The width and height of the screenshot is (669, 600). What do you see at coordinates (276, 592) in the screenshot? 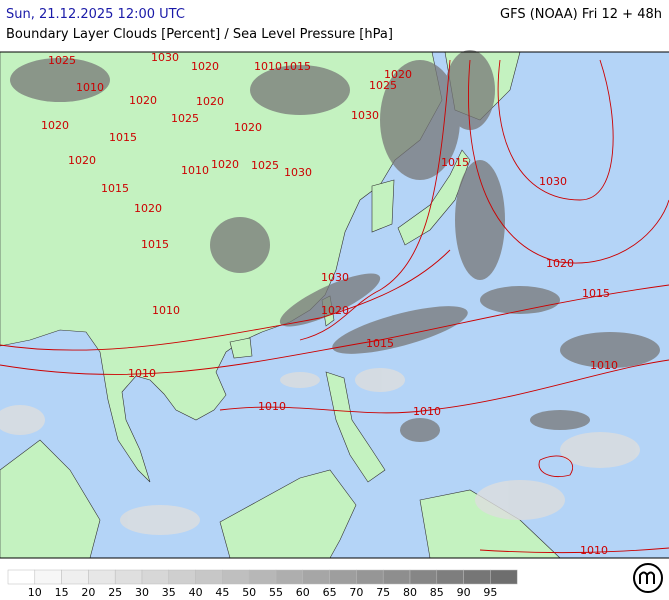
I see `legend-label: 55` at bounding box center [276, 592].